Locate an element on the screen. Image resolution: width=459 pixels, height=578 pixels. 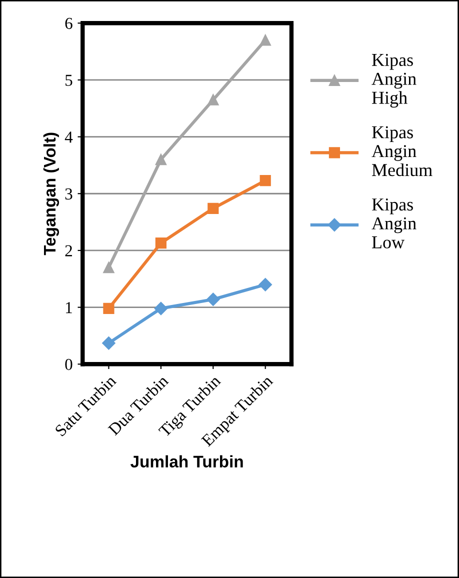
y-tick-label: 0 is located at coordinates (68, 364).